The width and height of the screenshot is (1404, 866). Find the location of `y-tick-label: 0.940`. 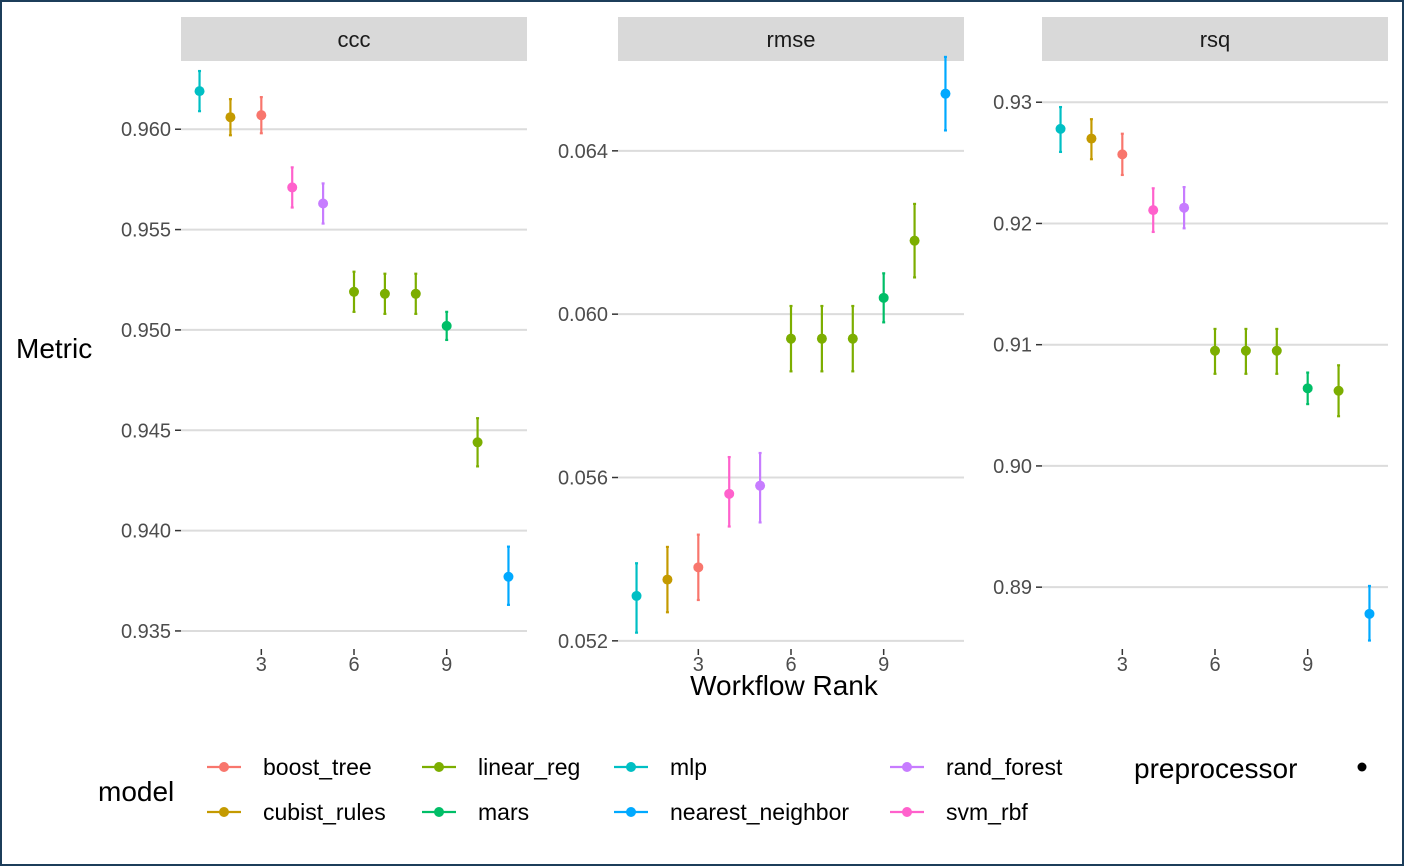

y-tick-label: 0.940 is located at coordinates (146, 532).